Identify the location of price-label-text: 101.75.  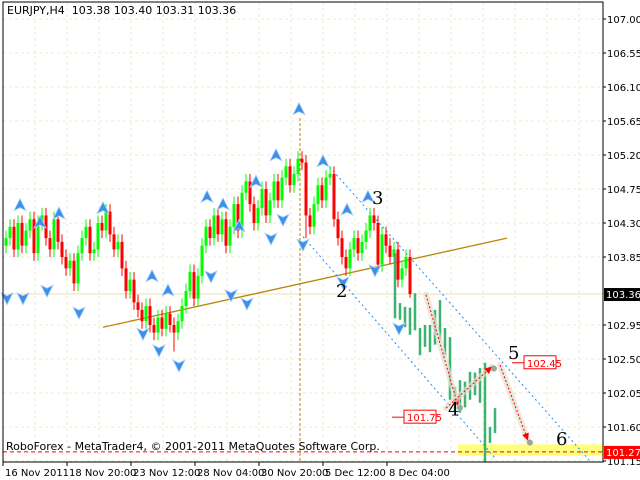
(424, 418).